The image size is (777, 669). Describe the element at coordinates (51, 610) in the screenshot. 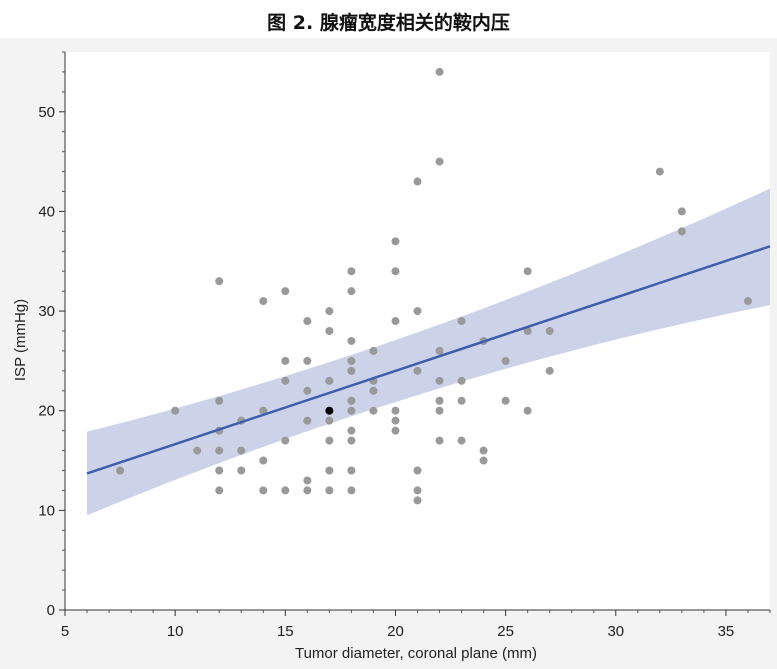

I see `y-tick-label: 0` at that location.